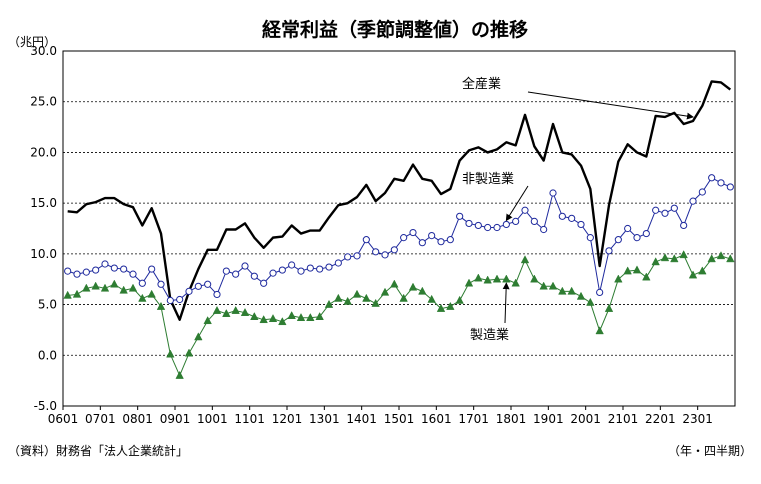 Image resolution: width=761 pixels, height=484 pixels. Describe the element at coordinates (710, 451) in the screenshot. I see `x-axis-period-note: （年・四半期）` at that location.